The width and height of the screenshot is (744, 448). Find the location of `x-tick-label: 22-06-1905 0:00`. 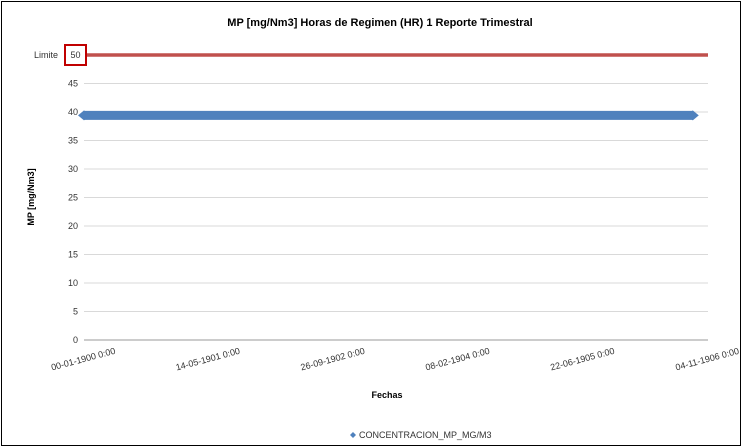

x-tick-label: 22-06-1905 0:00 is located at coordinates (582, 359).